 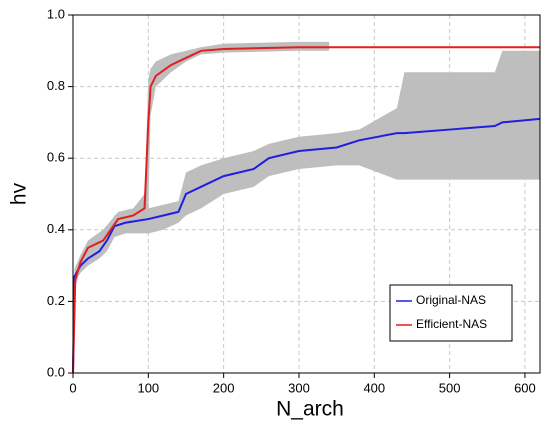 What do you see at coordinates (56, 228) in the screenshot?
I see `y-tick-label: 0.4` at bounding box center [56, 228].